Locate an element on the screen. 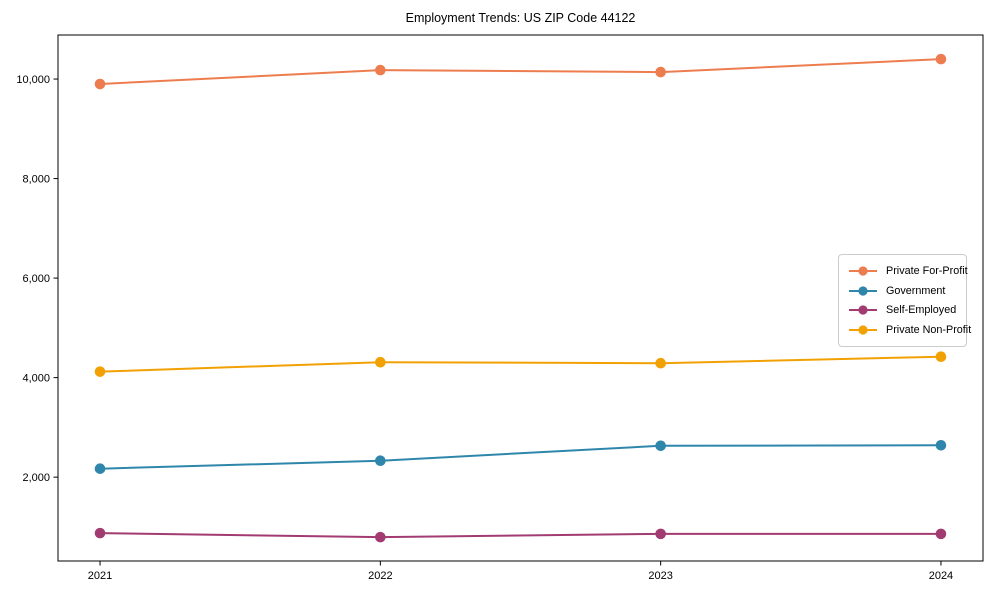 The width and height of the screenshot is (1000, 600). y-tick-label: 8,000 is located at coordinates (36, 179).